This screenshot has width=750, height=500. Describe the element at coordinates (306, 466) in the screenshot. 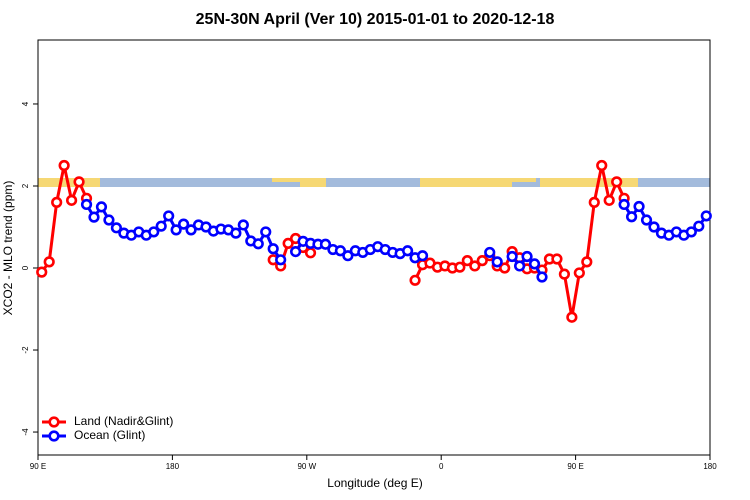

I see `x-tick-label: 90 W` at that location.